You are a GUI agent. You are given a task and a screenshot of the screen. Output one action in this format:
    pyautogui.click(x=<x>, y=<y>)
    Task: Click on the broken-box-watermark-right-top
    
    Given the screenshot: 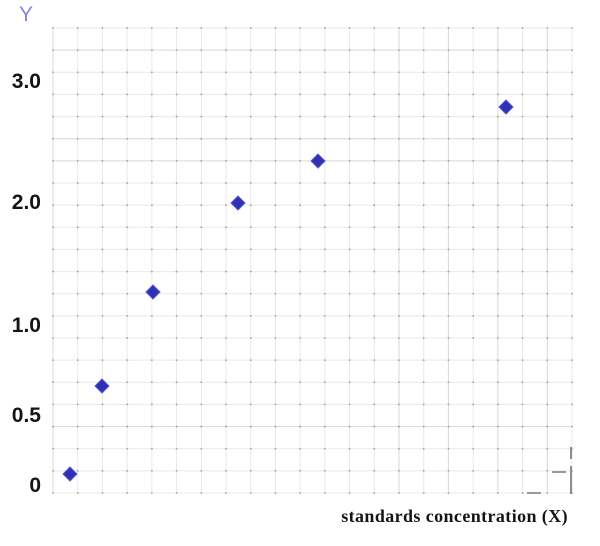 What is the action you would take?
    pyautogui.click(x=571, y=453)
    